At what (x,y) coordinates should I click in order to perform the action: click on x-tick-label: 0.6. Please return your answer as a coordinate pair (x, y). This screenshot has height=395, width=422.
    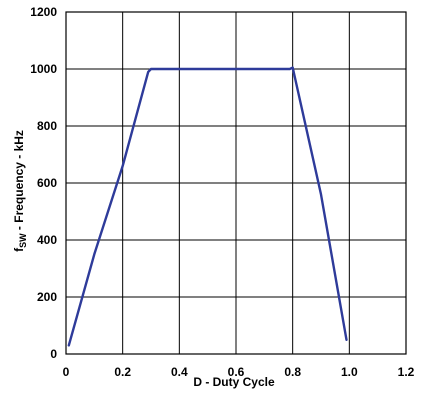
    Looking at the image, I should click on (236, 372).